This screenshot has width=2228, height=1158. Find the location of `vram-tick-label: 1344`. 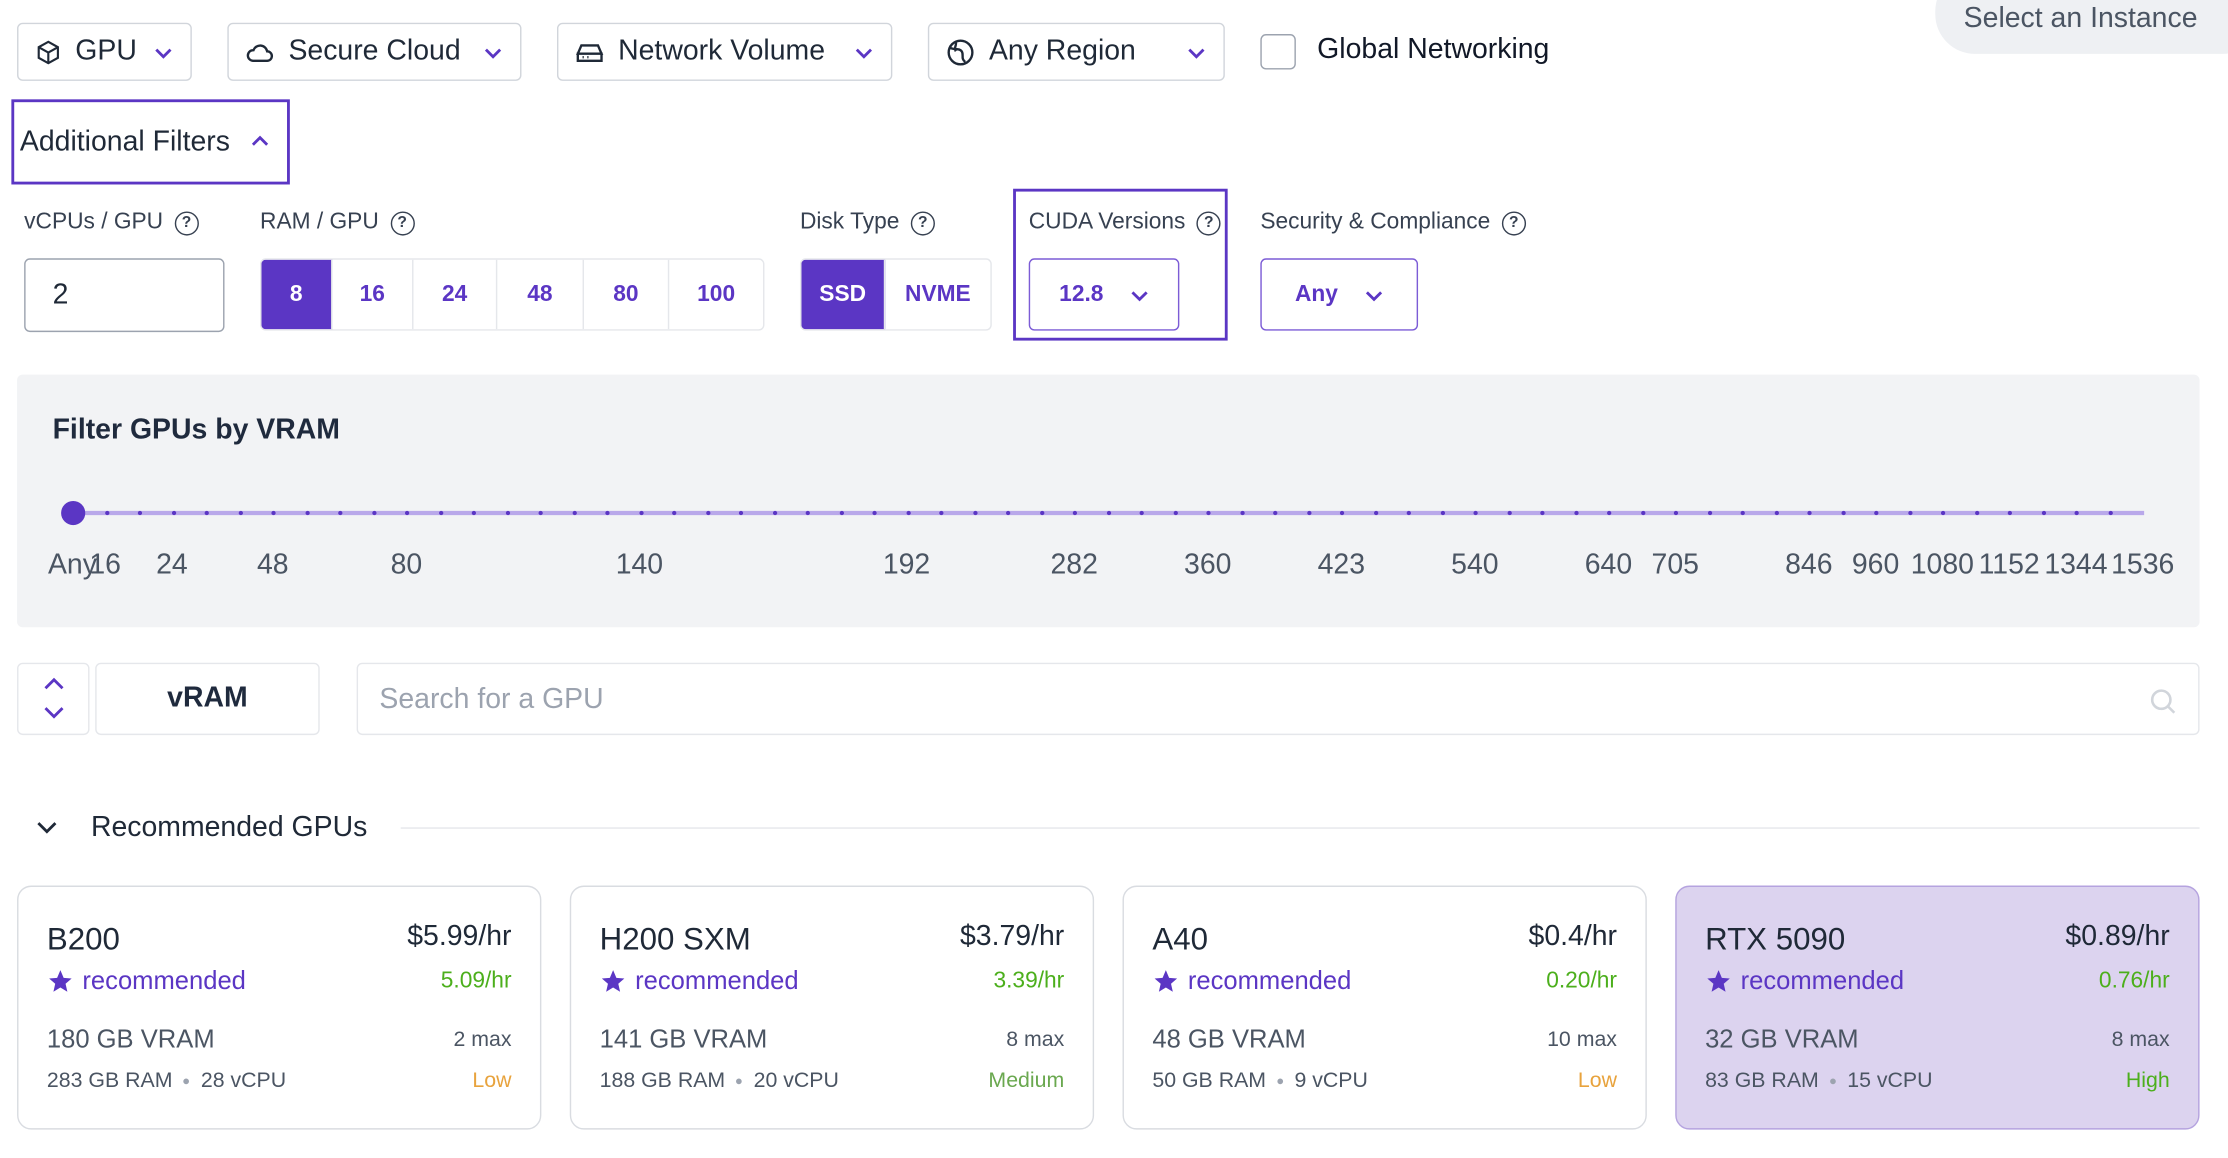

vram-tick-label: 1344 is located at coordinates (2076, 565).